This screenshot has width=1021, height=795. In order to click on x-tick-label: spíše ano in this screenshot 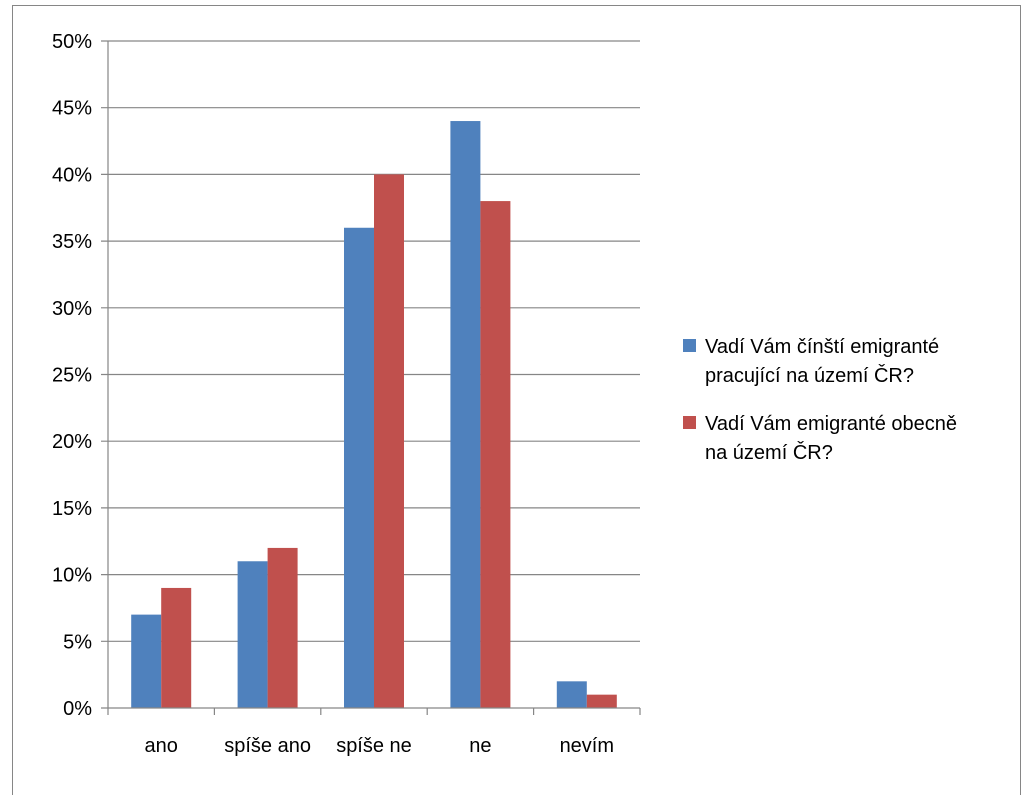, I will do `click(267, 746)`.